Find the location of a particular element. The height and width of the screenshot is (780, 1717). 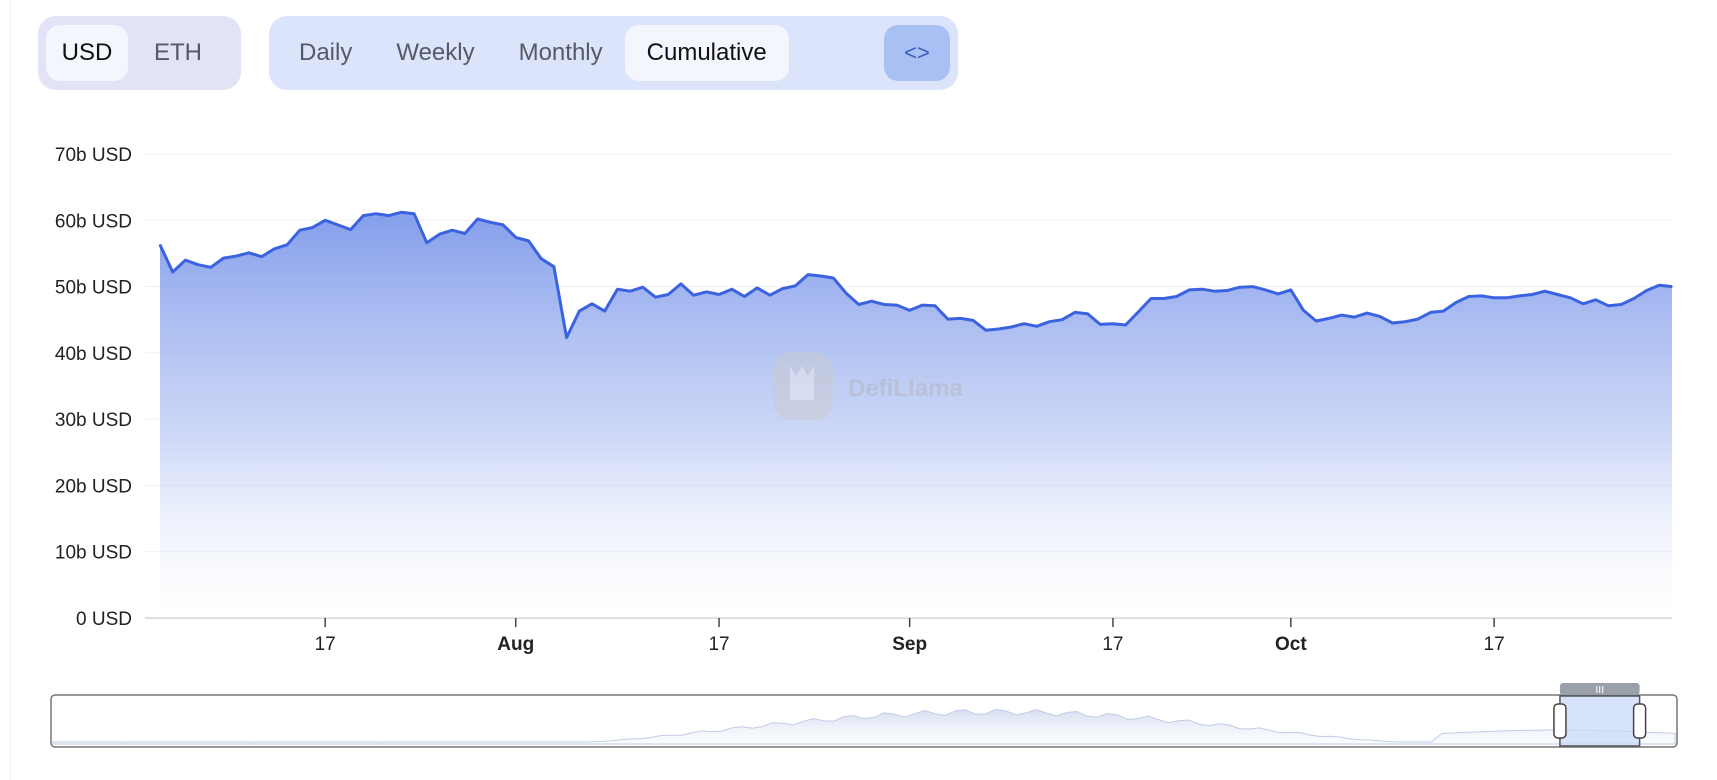

x-tick-label: Aug is located at coordinates (515, 644).